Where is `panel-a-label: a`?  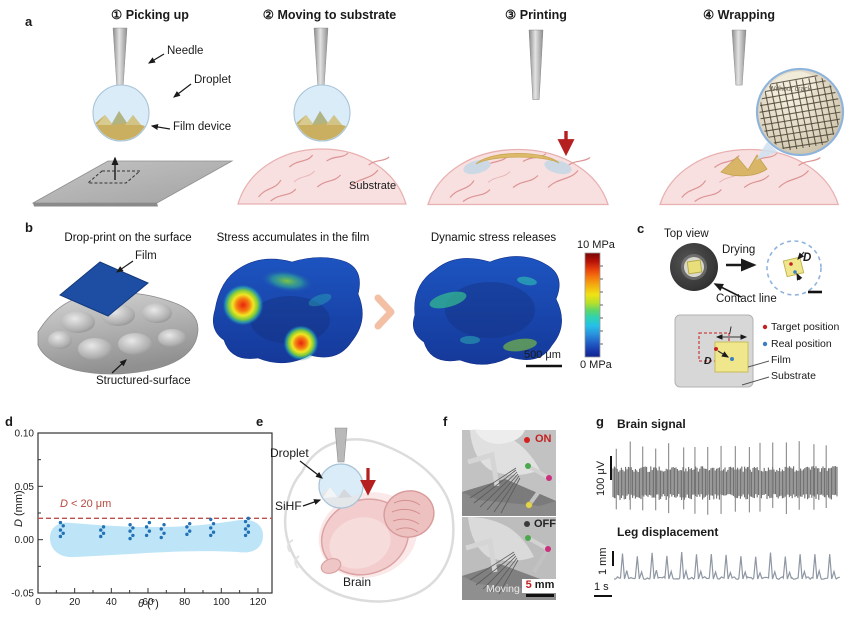 panel-a-label: a is located at coordinates (29, 21).